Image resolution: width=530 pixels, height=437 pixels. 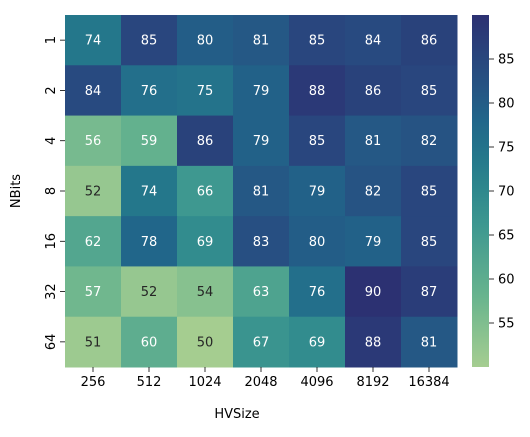 I want to click on colorbar-tick-label: 85, so click(x=506, y=60).